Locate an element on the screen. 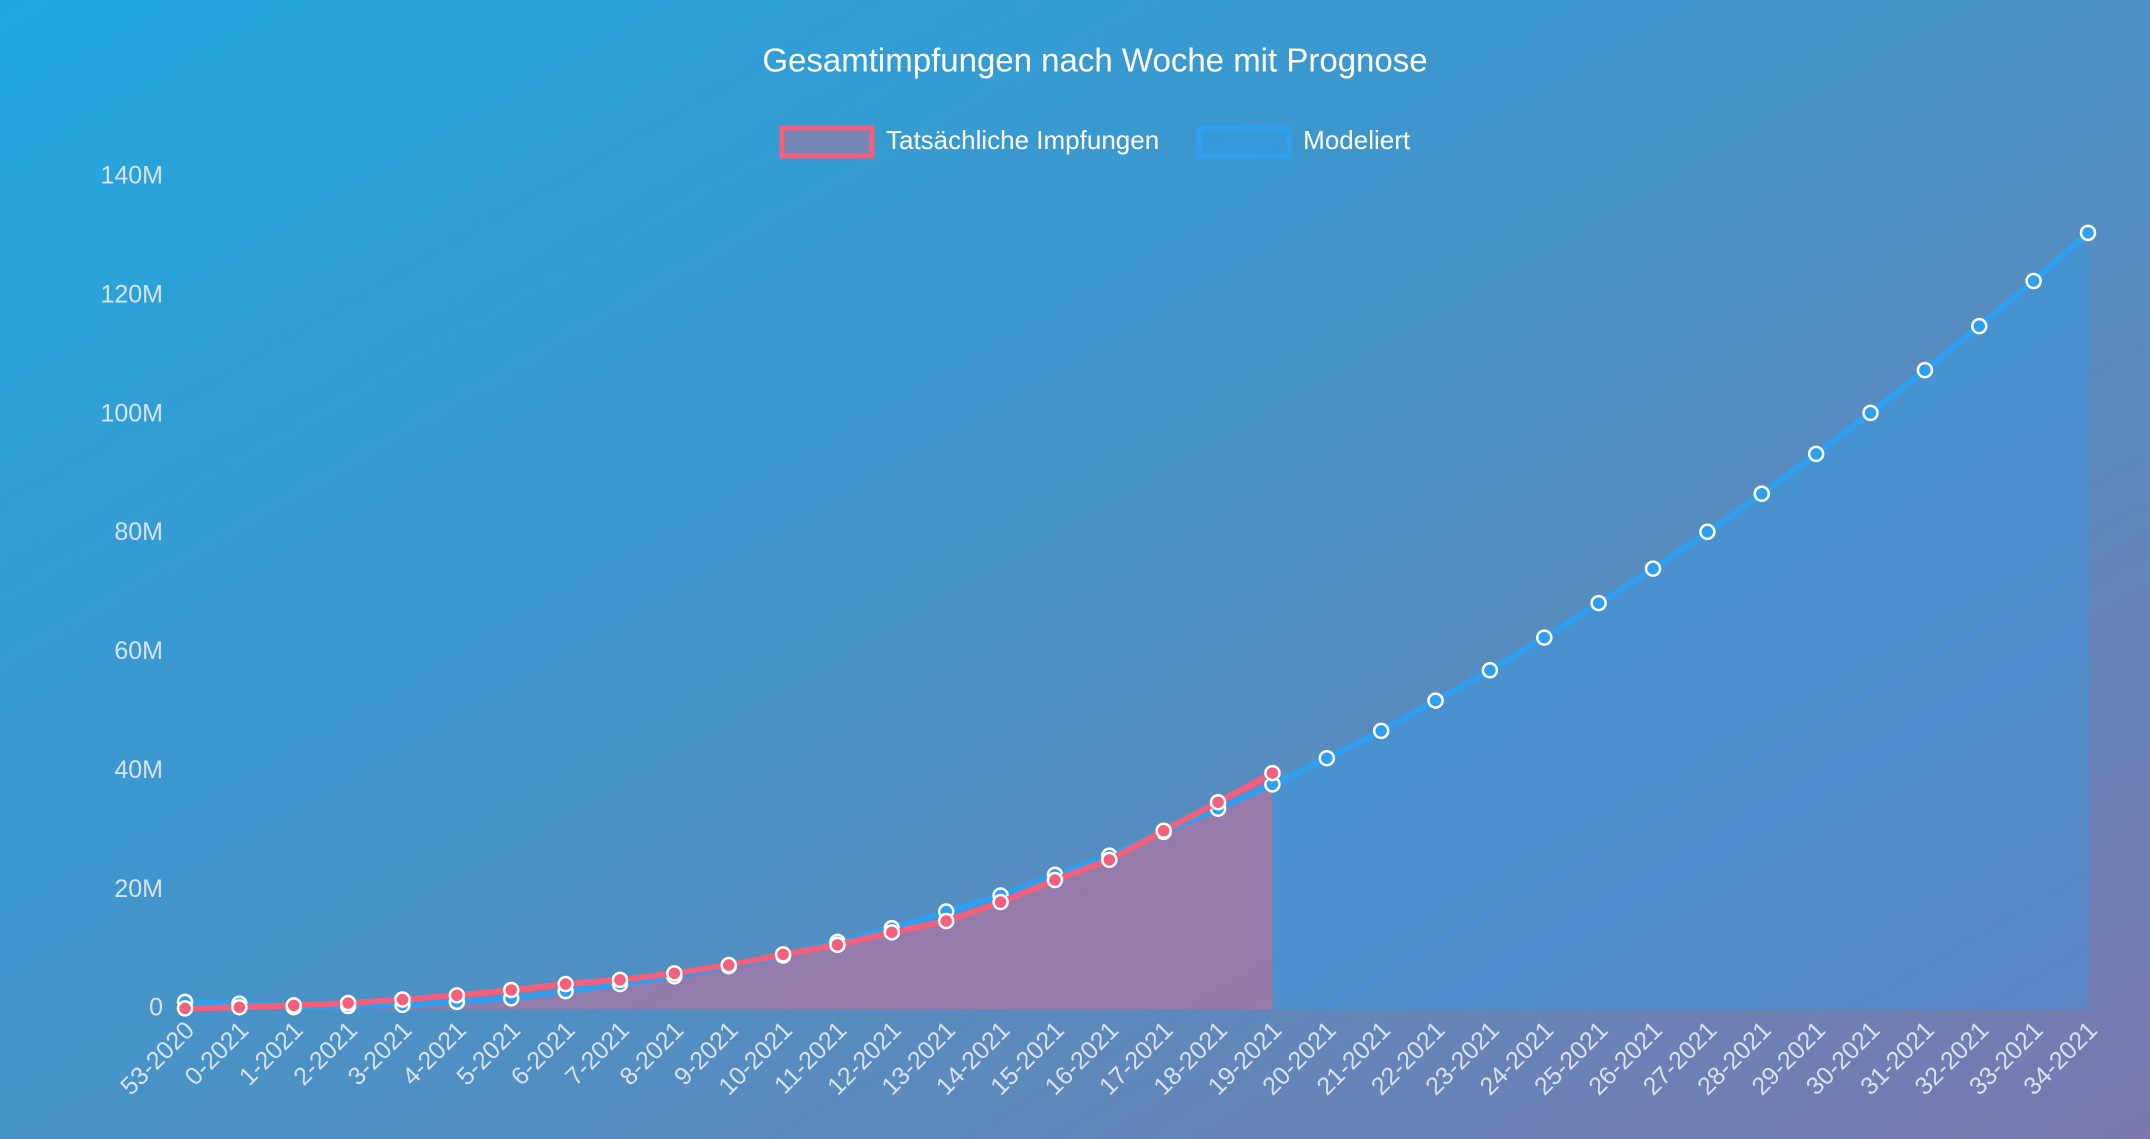 The height and width of the screenshot is (1139, 2150). y-tick-label: 40M is located at coordinates (138, 770).